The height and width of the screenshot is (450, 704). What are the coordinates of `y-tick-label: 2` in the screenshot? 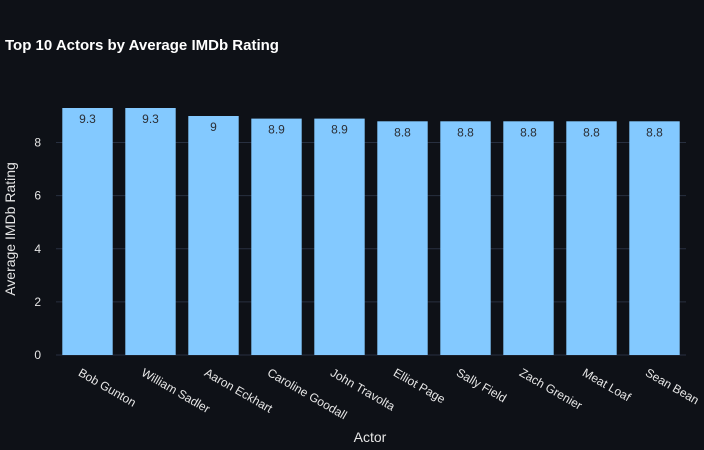 It's located at (37, 302).